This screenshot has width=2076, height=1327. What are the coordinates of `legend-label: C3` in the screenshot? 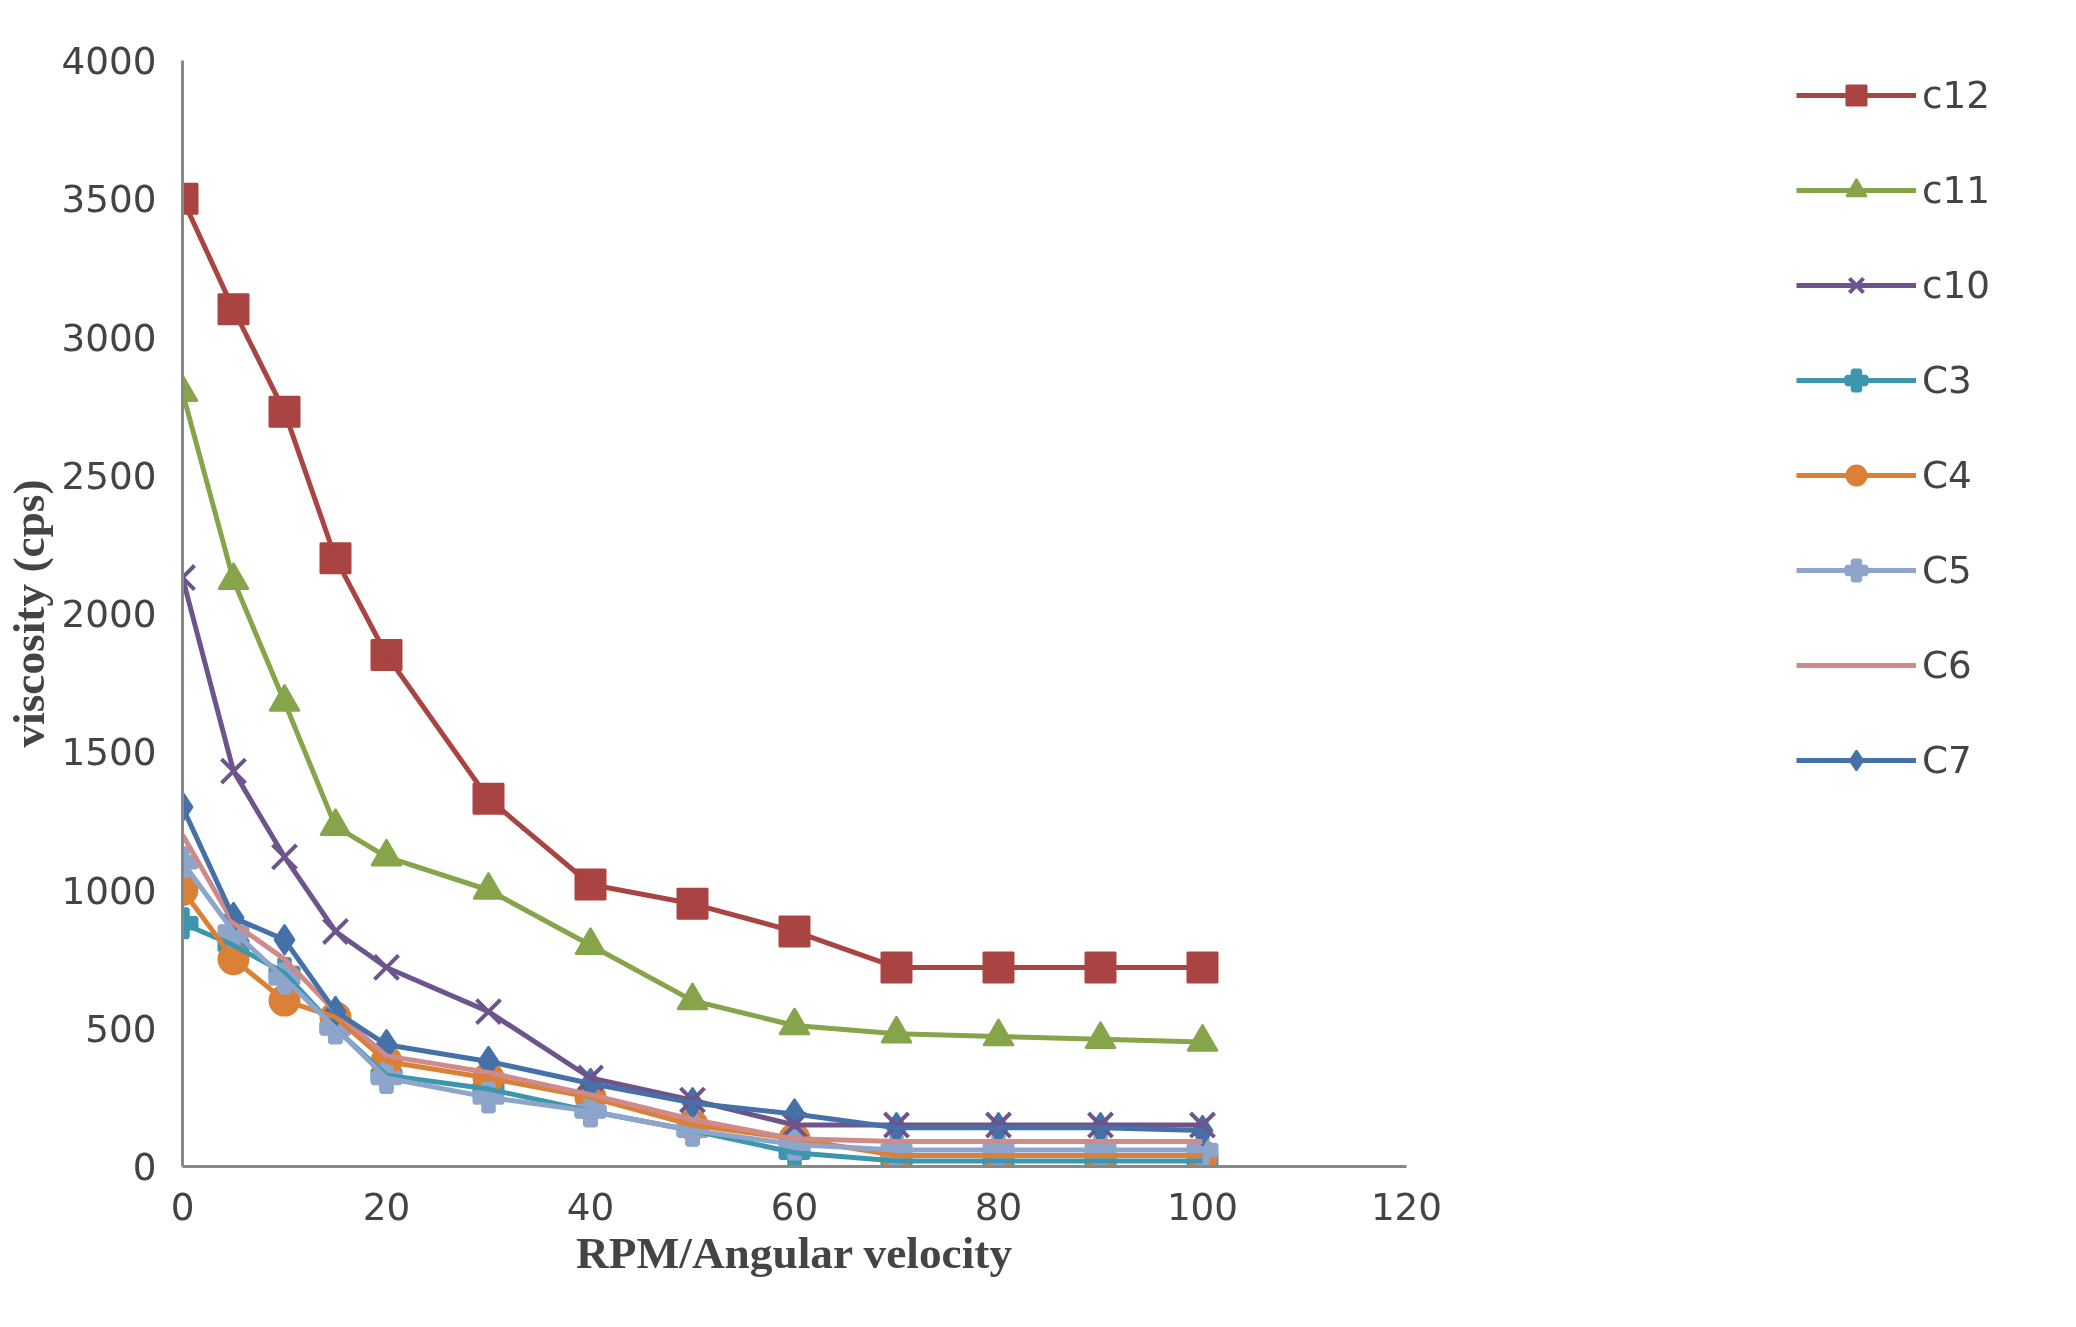 It's located at (1946, 380).